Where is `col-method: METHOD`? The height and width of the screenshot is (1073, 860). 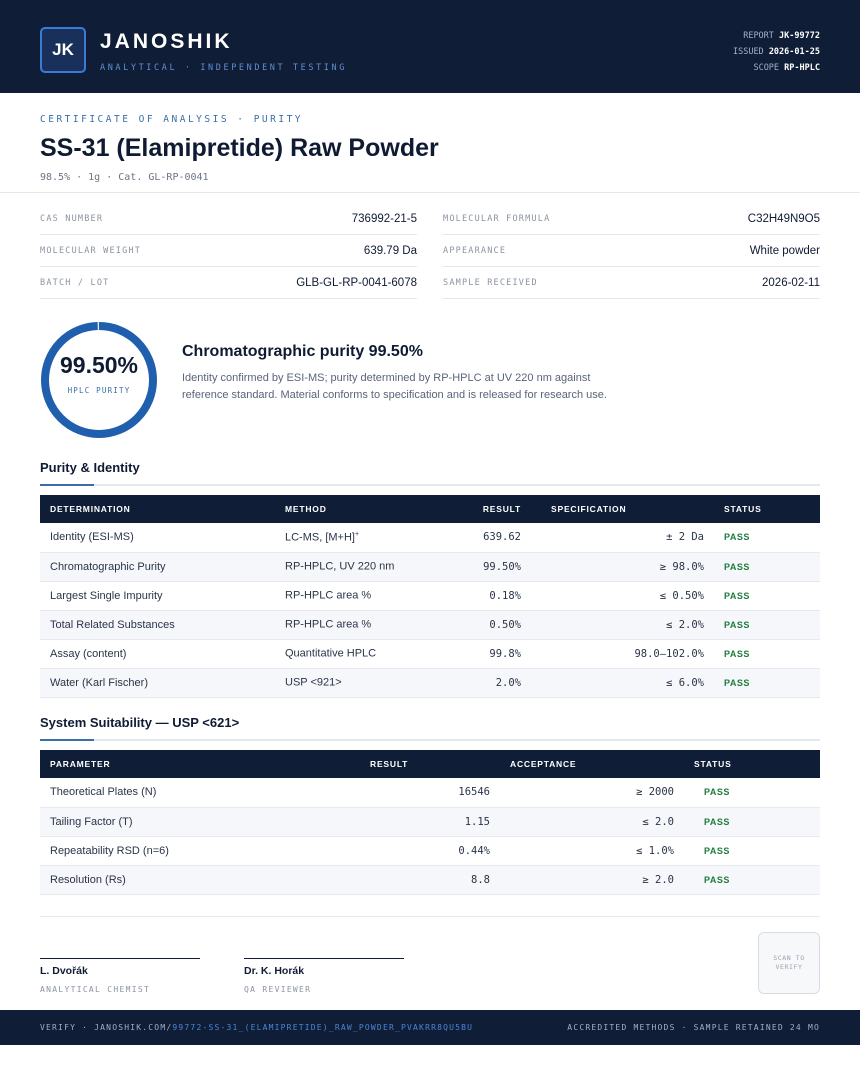
col-method: METHOD is located at coordinates (306, 509).